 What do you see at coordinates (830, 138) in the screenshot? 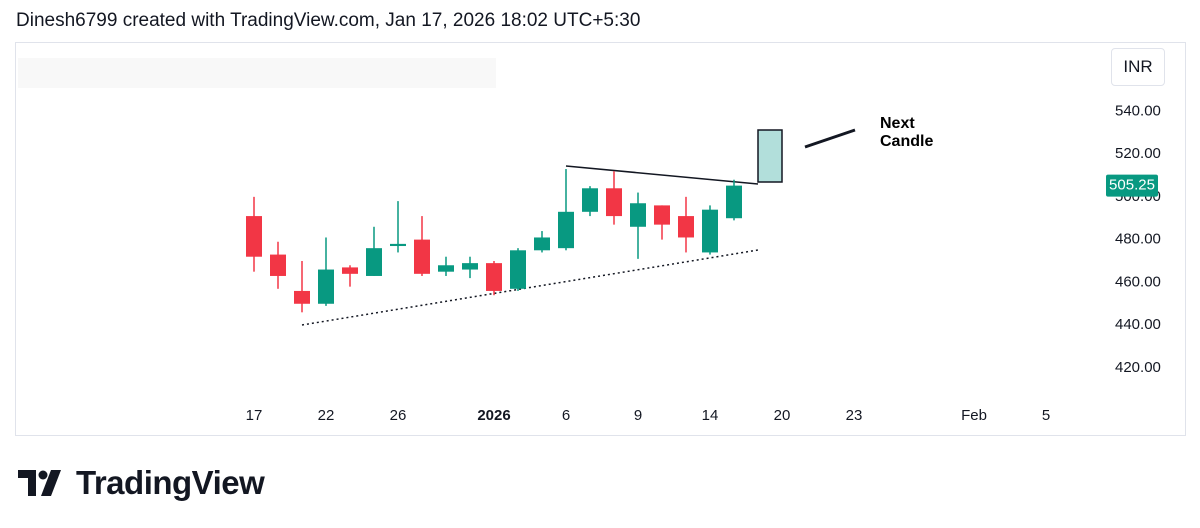
I see `annotation-pointer` at bounding box center [830, 138].